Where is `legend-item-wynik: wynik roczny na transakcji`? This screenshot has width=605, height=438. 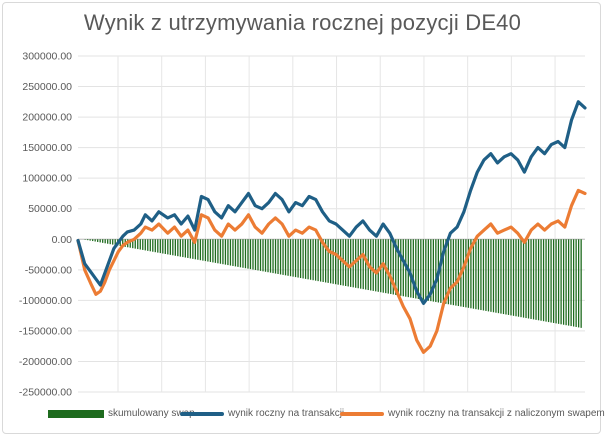
legend-item-wynik: wynik roczny na transakcji is located at coordinates (262, 413).